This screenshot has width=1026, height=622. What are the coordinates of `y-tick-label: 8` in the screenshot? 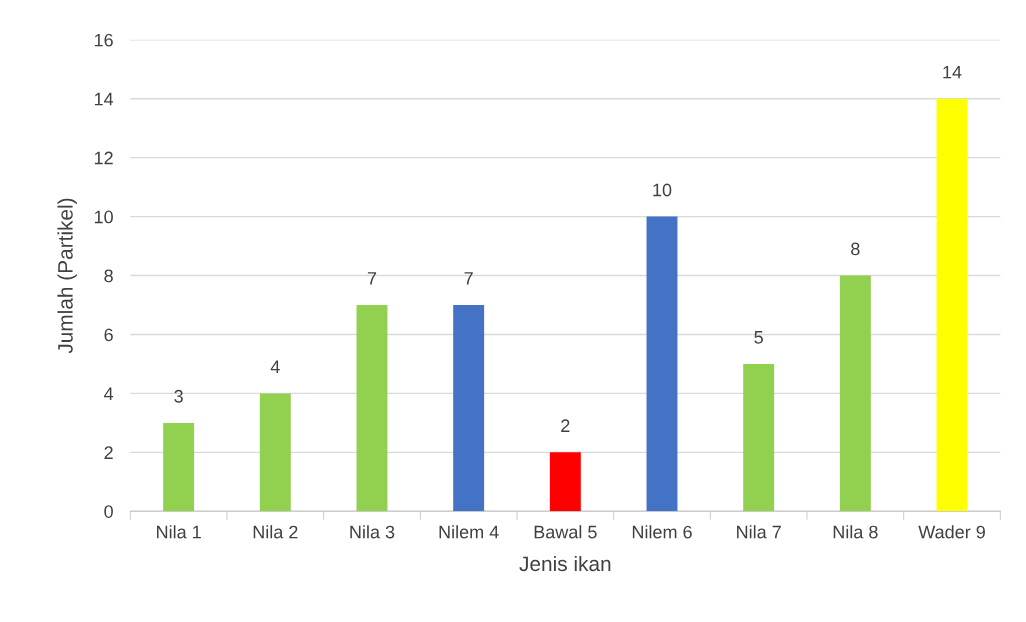 It's located at (108, 276).